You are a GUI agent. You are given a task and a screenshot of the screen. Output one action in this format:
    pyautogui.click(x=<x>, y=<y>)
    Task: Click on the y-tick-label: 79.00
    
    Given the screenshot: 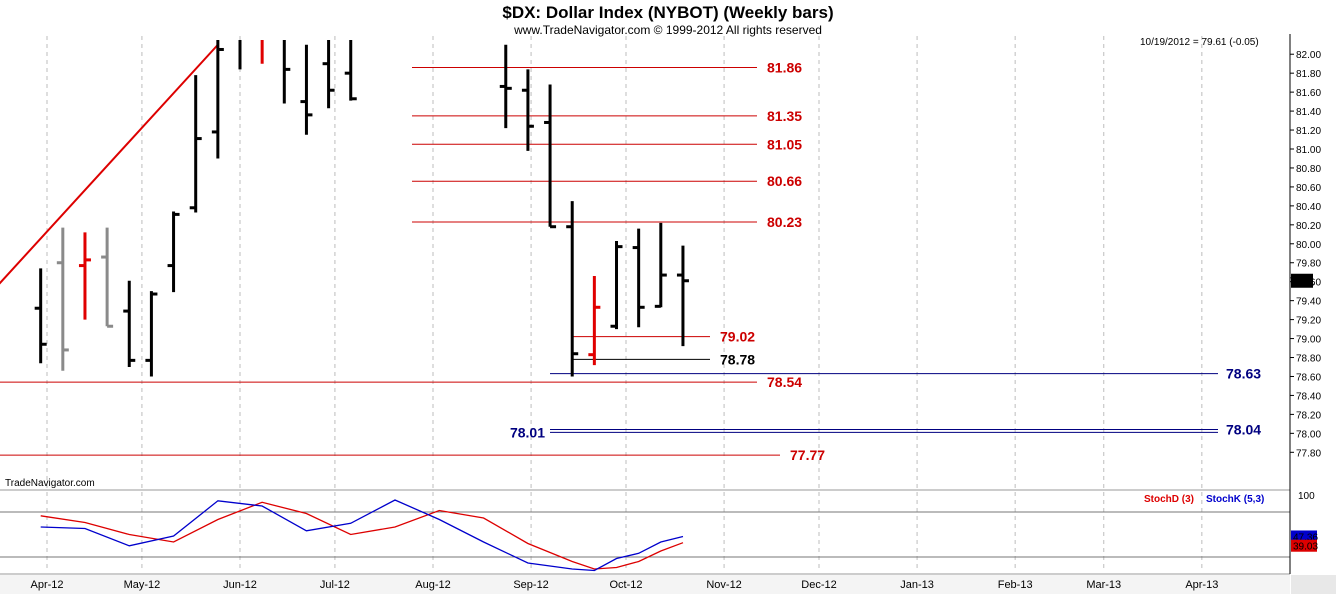 What is the action you would take?
    pyautogui.click(x=1308, y=340)
    